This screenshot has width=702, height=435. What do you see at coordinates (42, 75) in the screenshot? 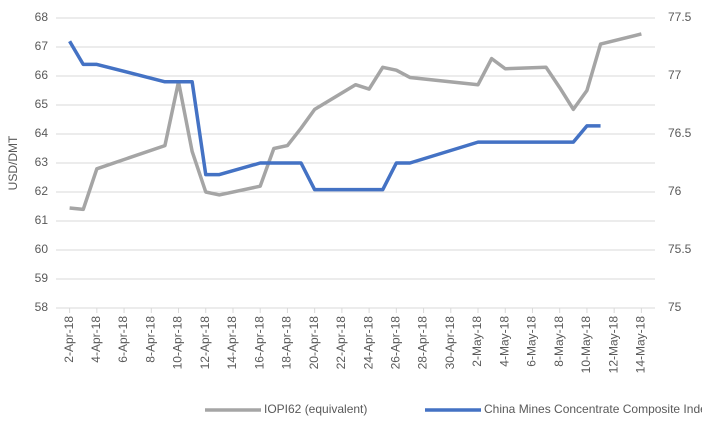
I see `y-tick-label: 66` at bounding box center [42, 75].